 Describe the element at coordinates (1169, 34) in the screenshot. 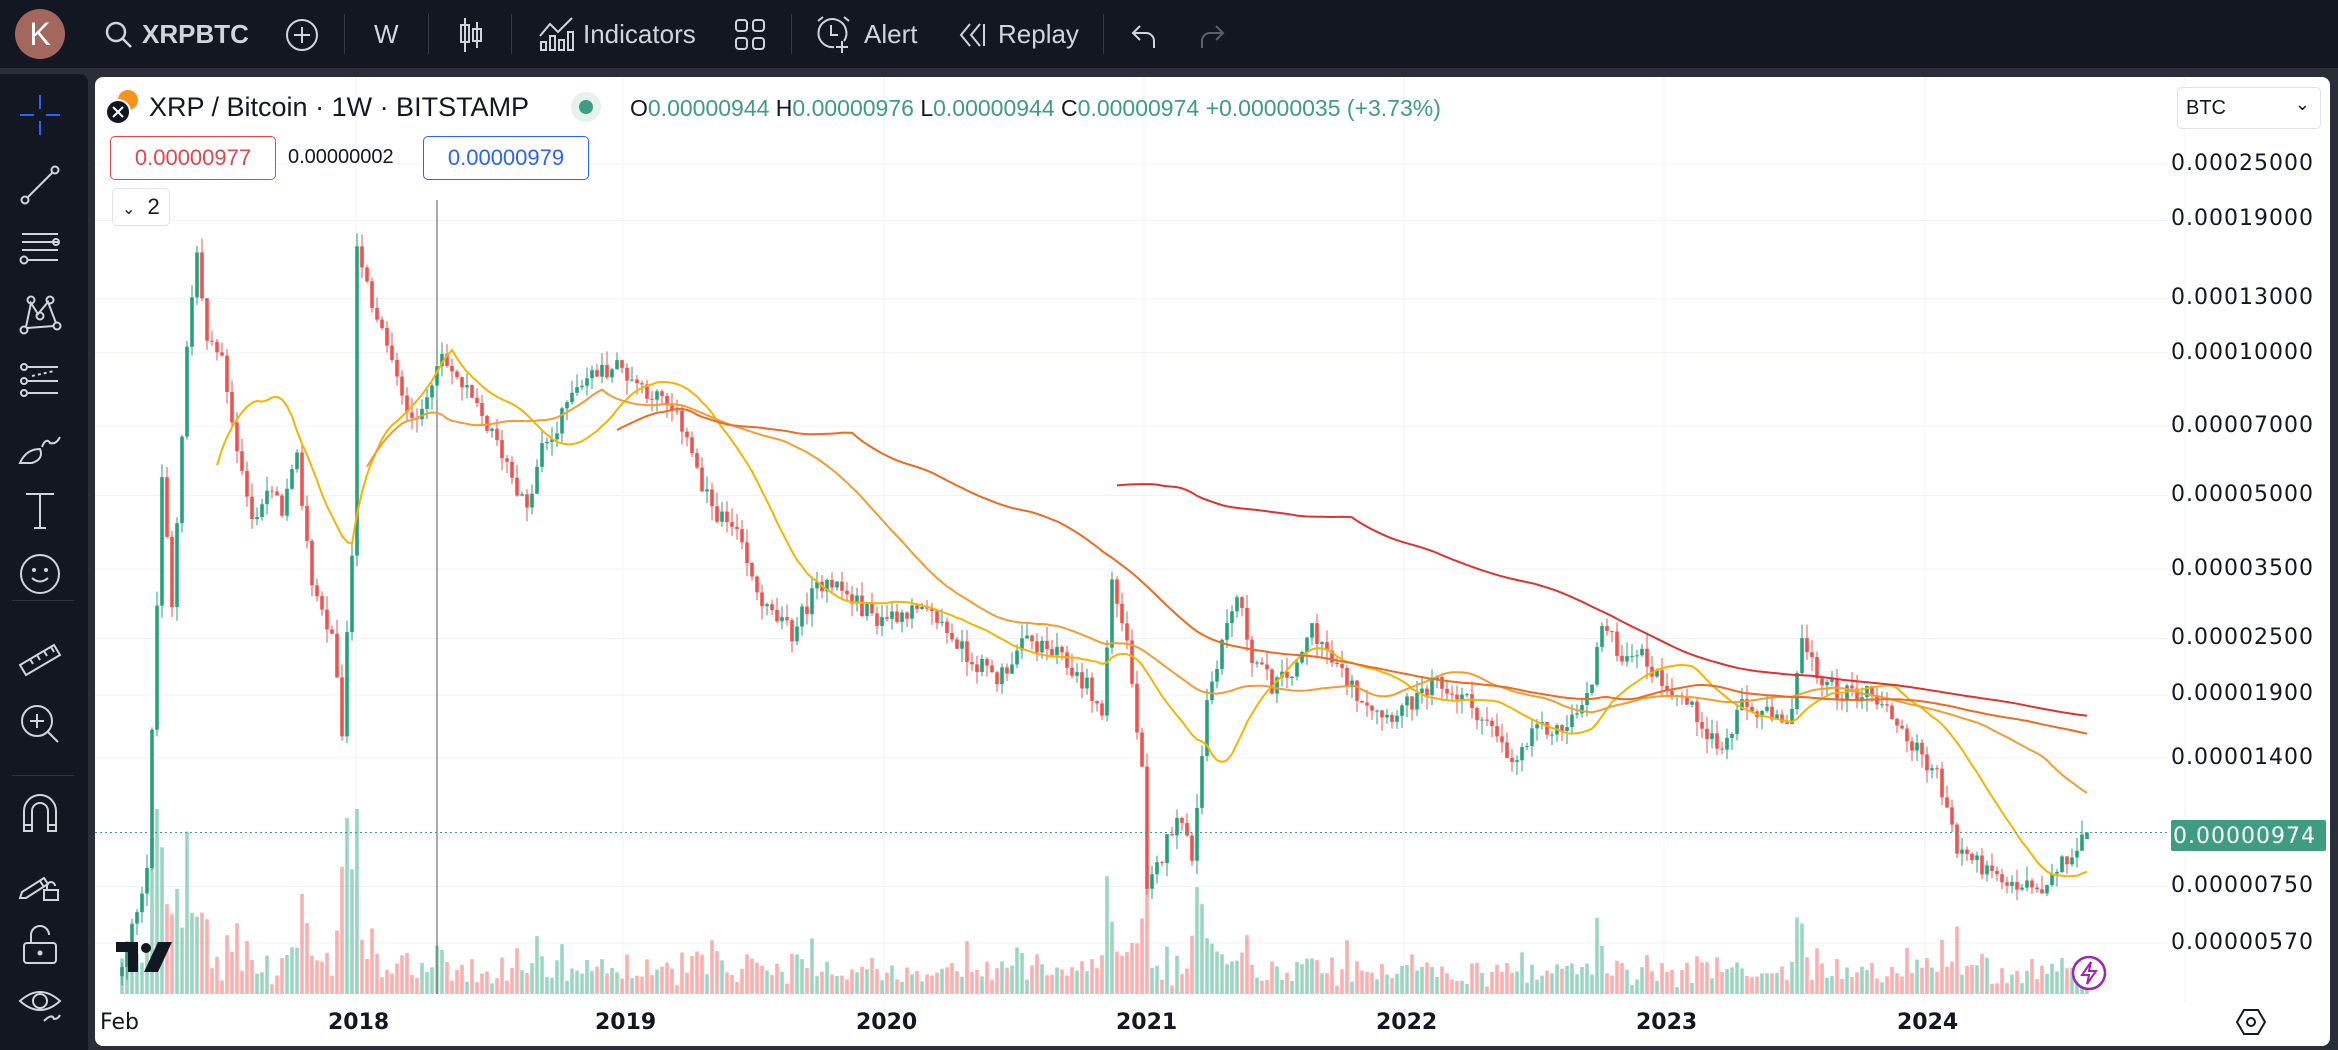

I see `top-toolbar: K XRPBTC W Indicators Alert Replay` at that location.